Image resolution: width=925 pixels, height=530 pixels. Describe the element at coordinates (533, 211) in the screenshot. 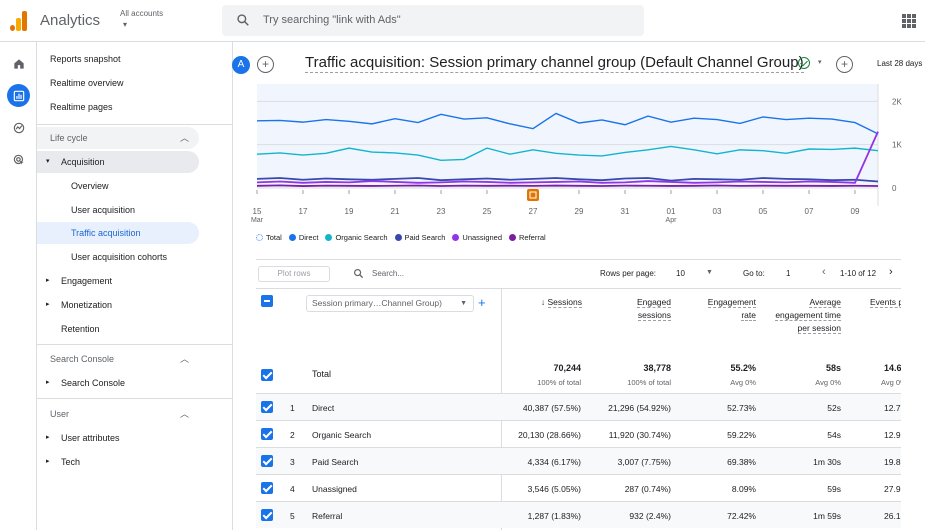

I see `x-tick-label: 27` at that location.